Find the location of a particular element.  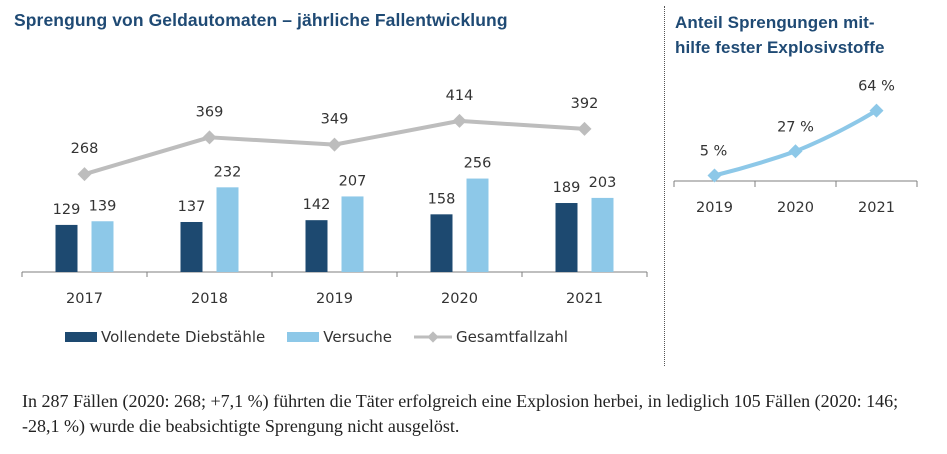

legend-item-vollendete: Vollendete Diebstähle is located at coordinates (165, 337).